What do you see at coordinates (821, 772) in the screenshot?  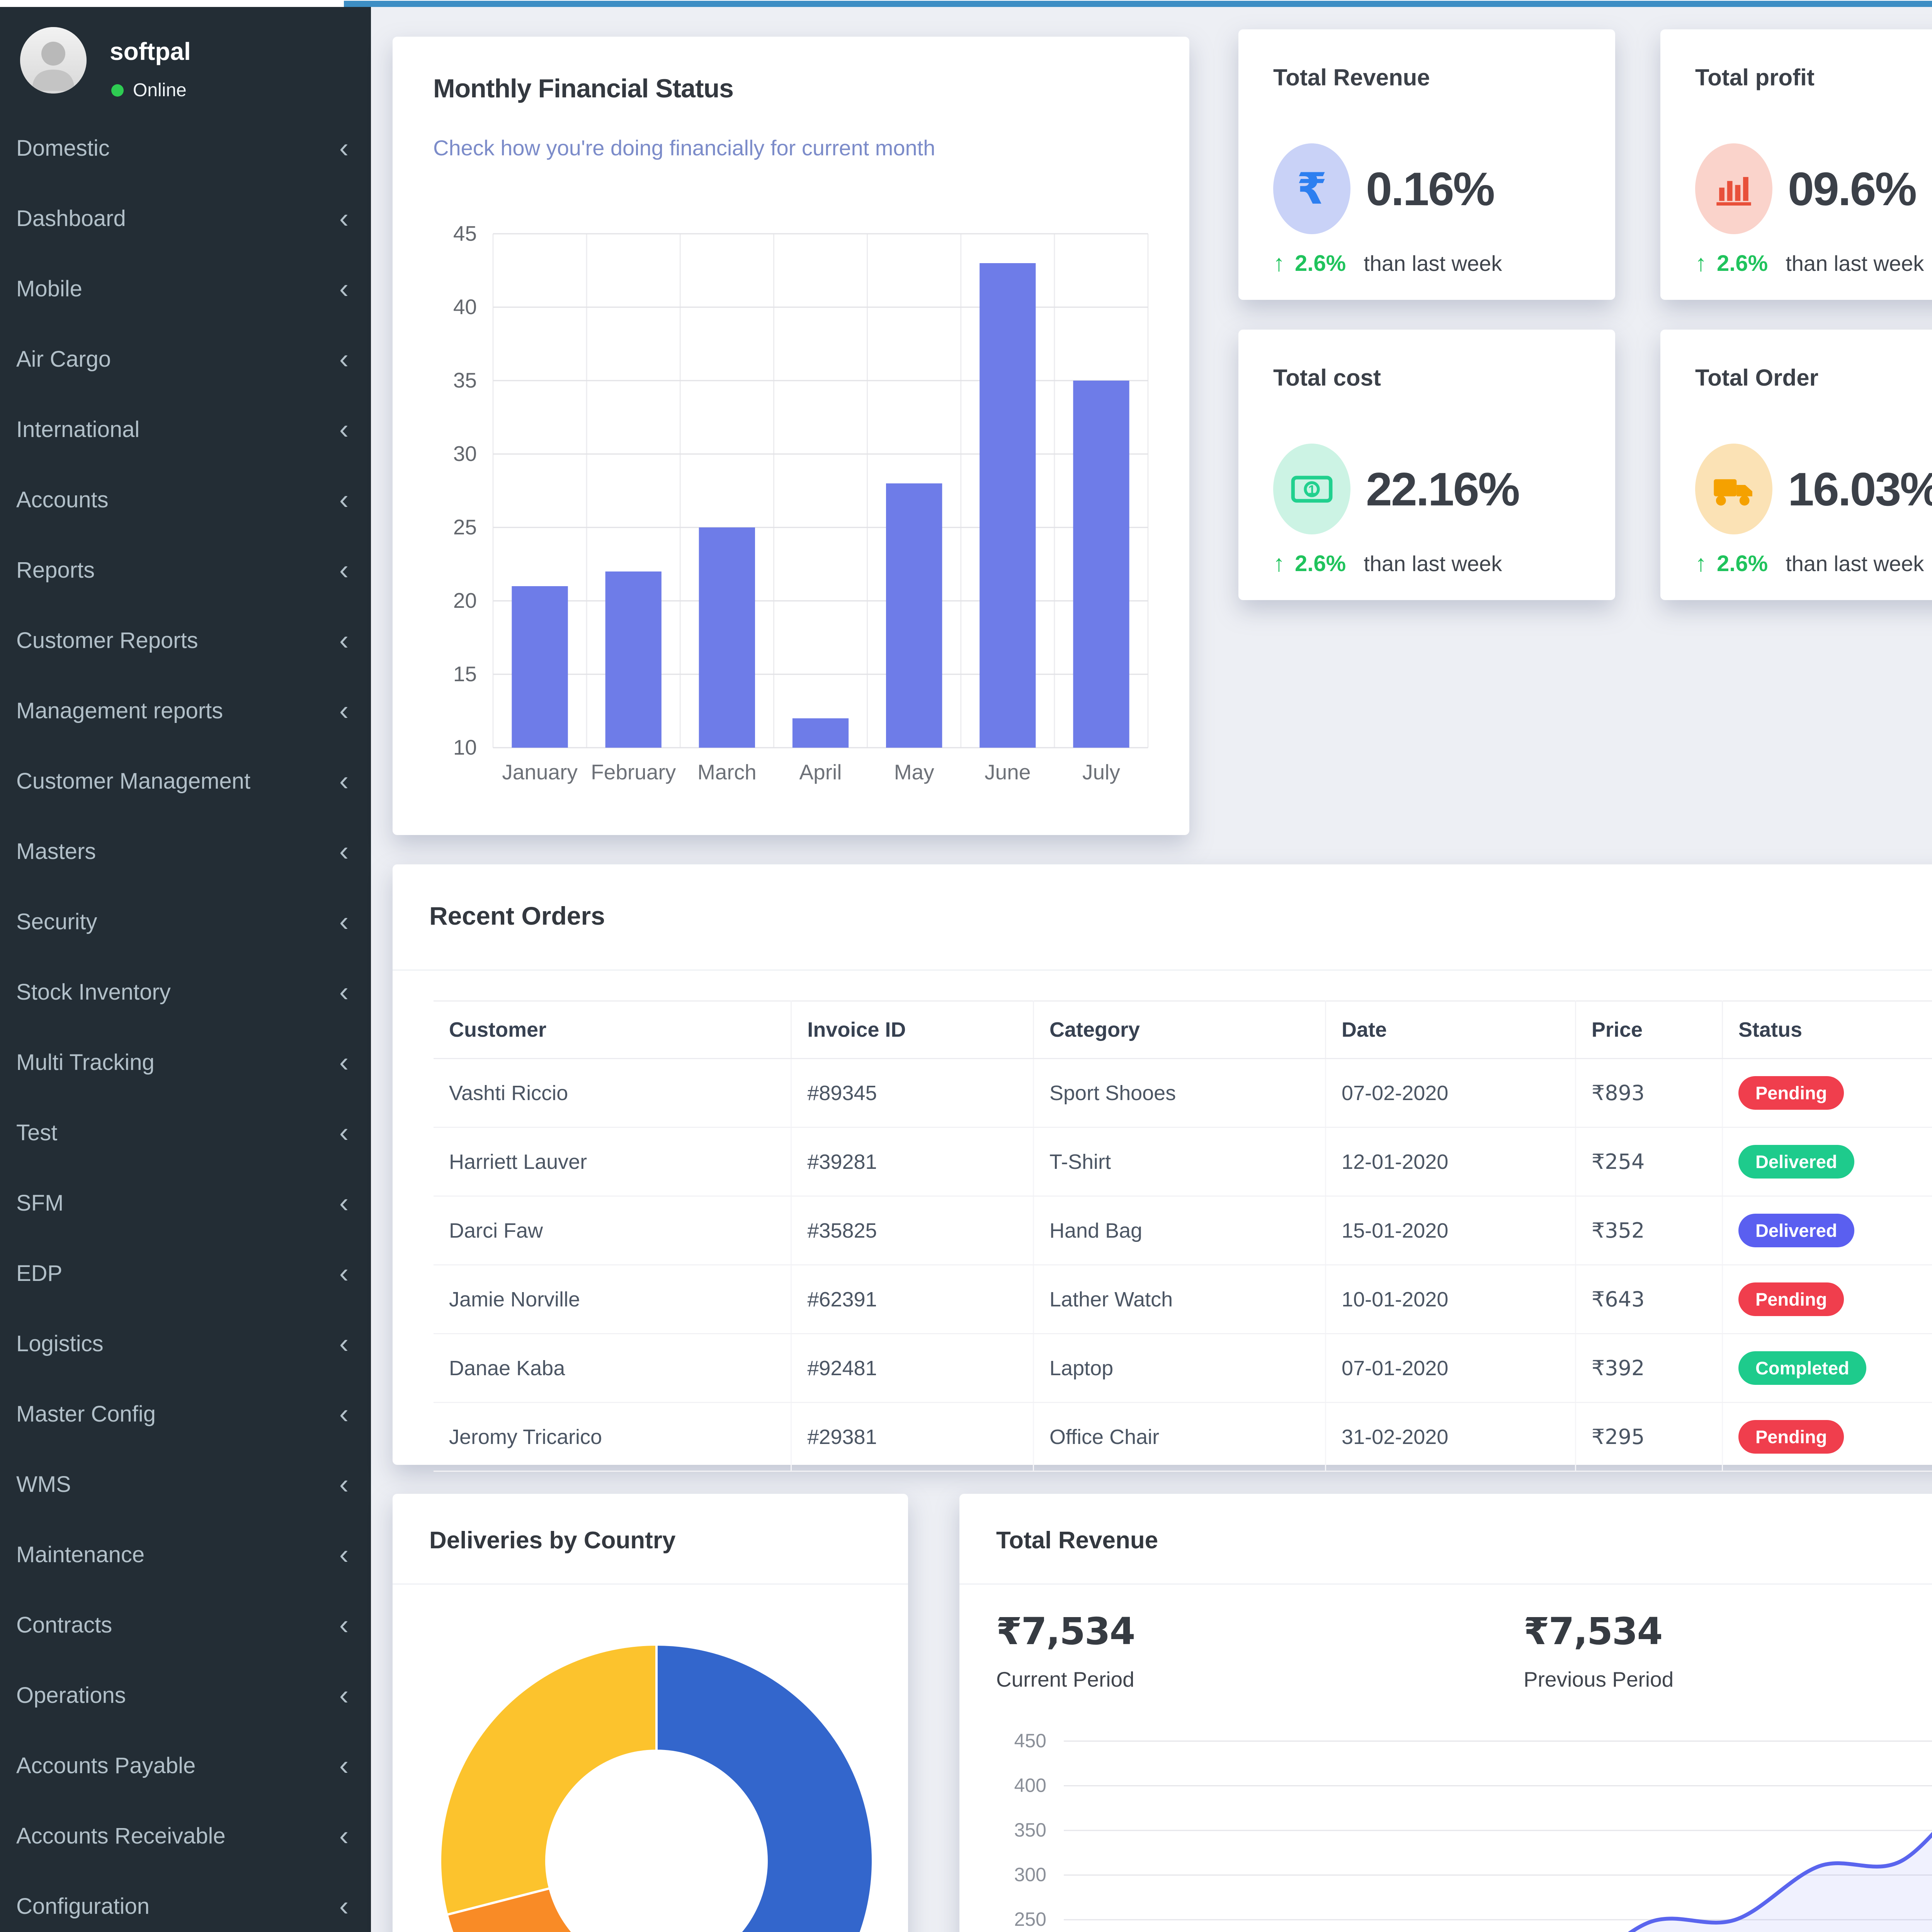 I see `svg-text: April` at bounding box center [821, 772].